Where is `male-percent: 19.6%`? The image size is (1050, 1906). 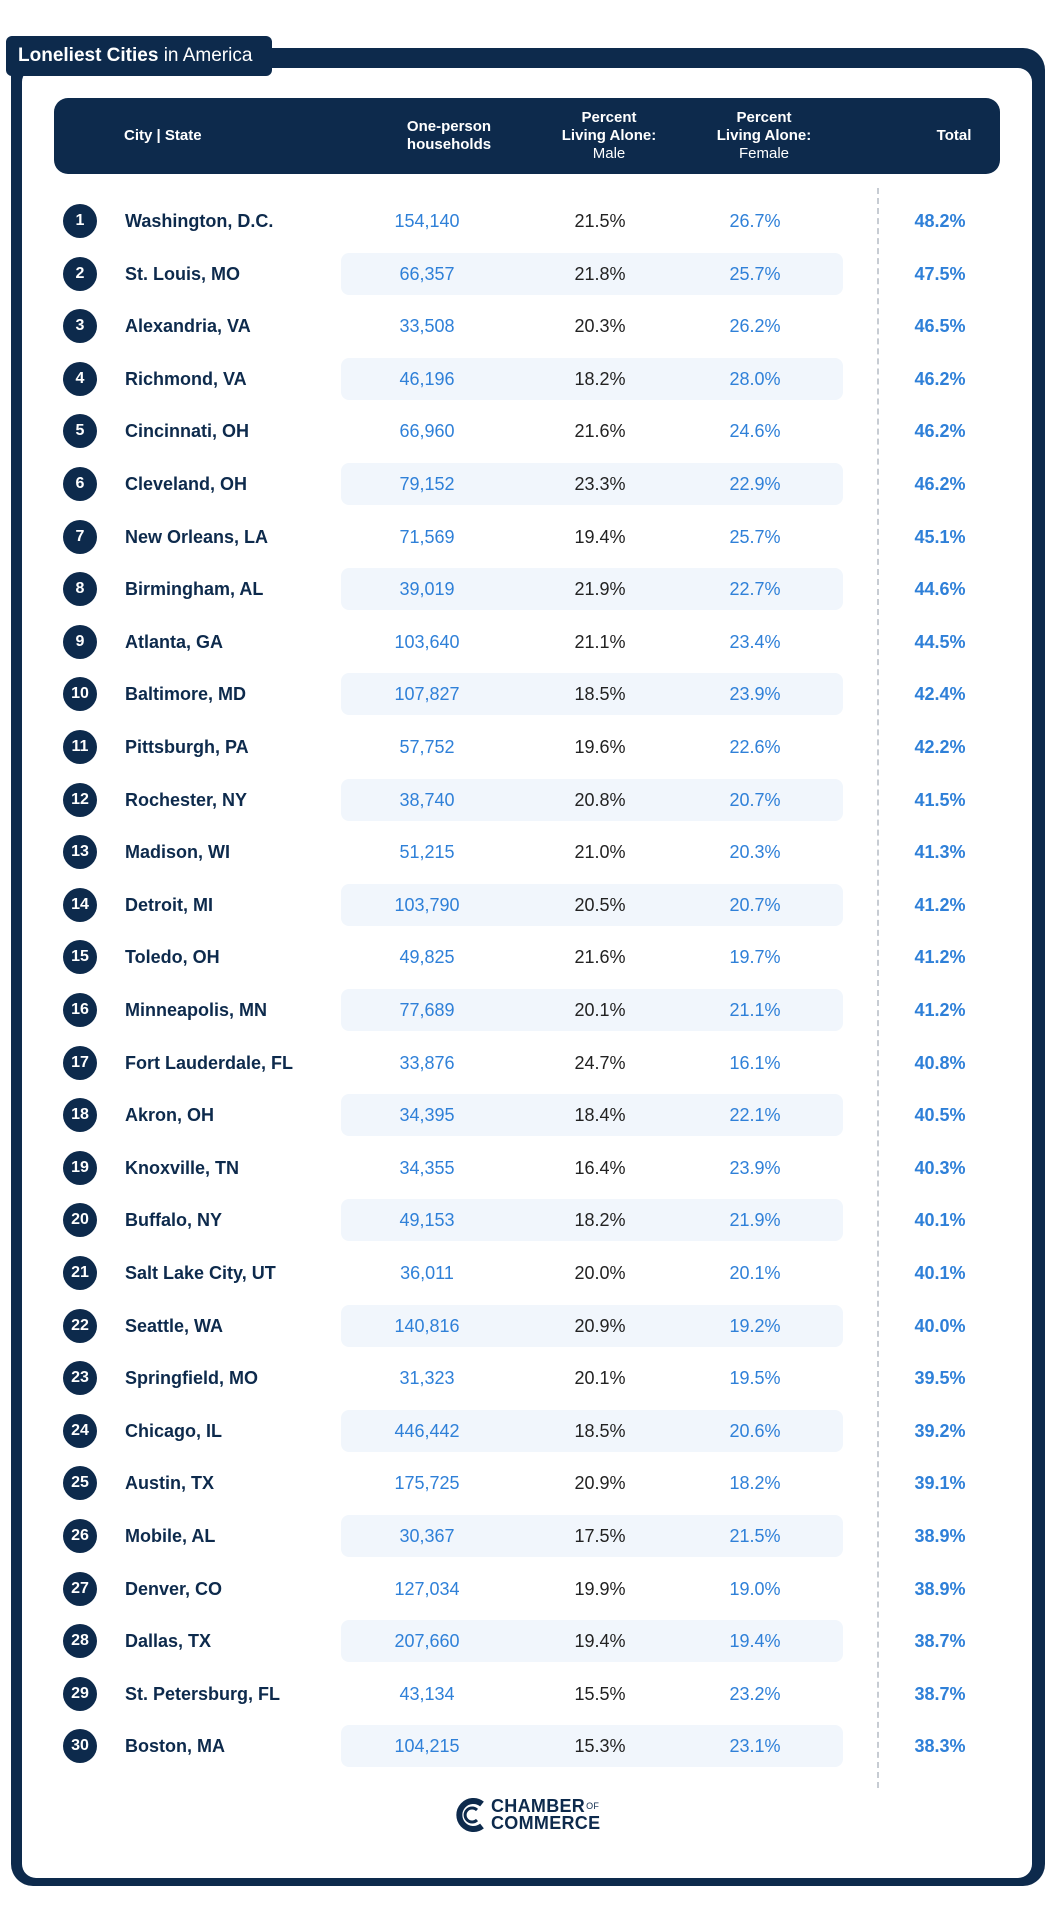 male-percent: 19.6% is located at coordinates (600, 747).